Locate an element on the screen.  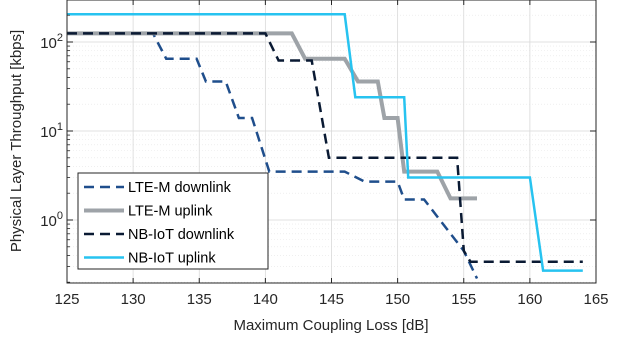
legend-entry-label: NB-IoT uplink is located at coordinates (172, 259).